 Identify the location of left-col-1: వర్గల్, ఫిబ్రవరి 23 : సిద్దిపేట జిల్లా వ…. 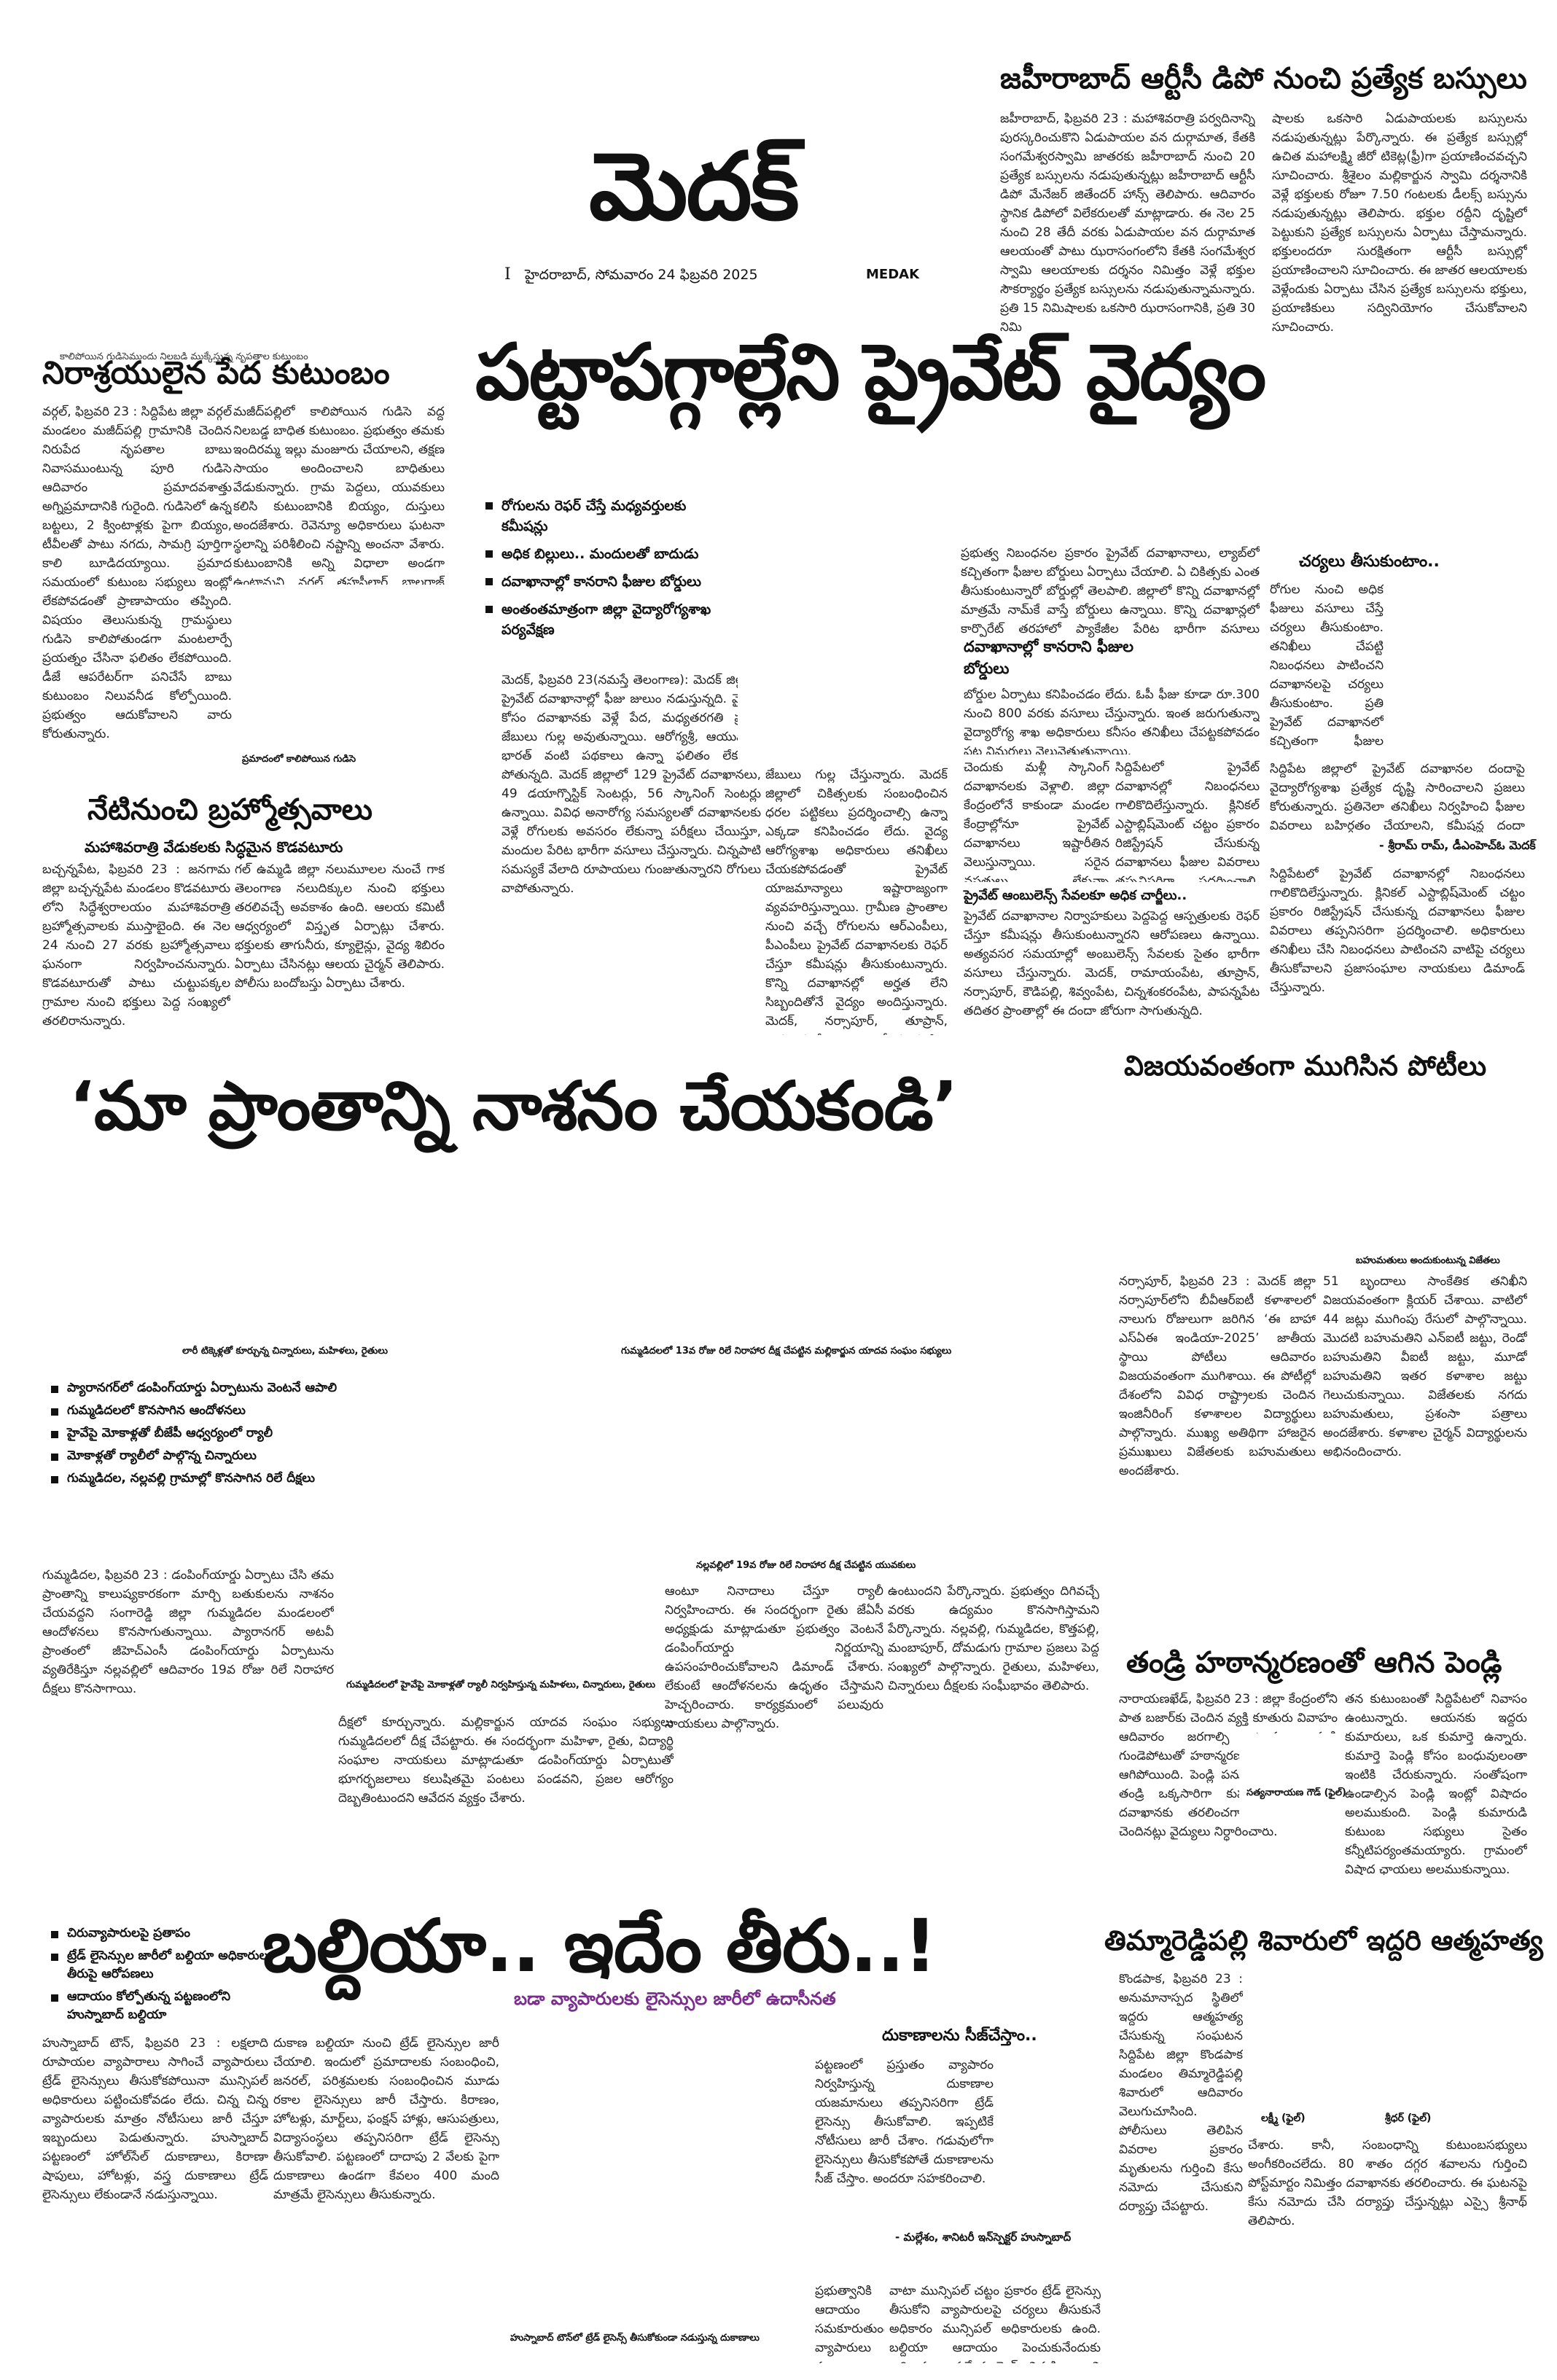
(137, 573).